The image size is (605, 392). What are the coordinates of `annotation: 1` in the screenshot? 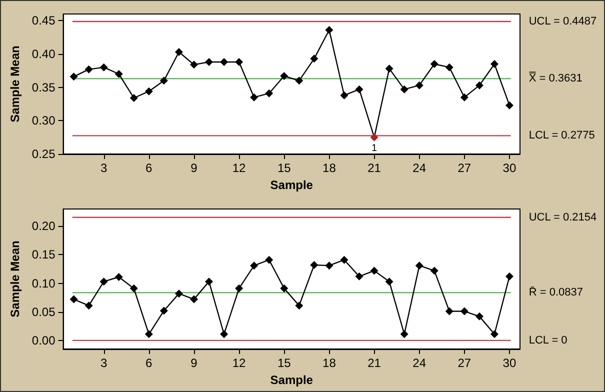 It's located at (374, 148).